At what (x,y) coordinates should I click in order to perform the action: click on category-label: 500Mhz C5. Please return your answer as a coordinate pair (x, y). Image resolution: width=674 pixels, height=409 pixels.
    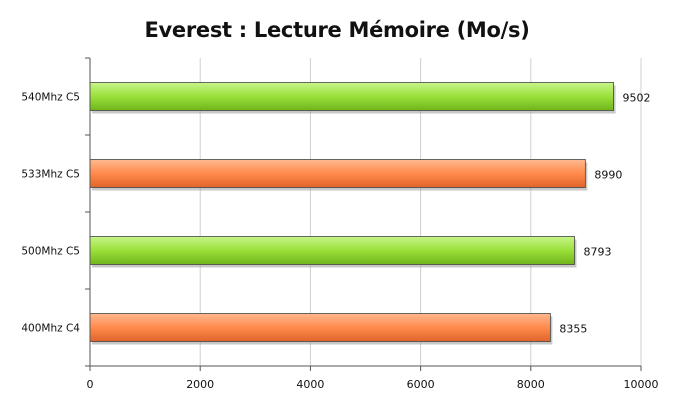
    Looking at the image, I should click on (50, 252).